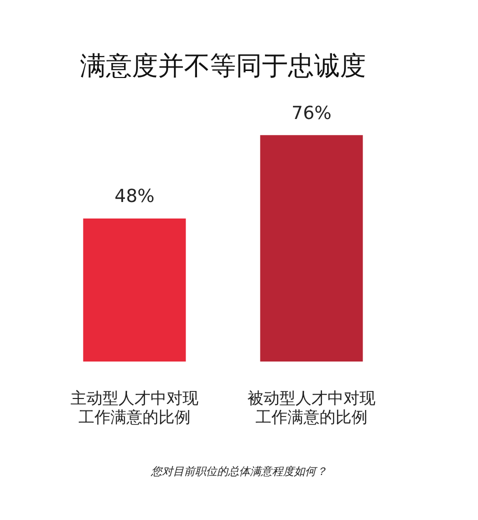 Image resolution: width=478 pixels, height=520 pixels. I want to click on data-label: 48%, so click(134, 197).